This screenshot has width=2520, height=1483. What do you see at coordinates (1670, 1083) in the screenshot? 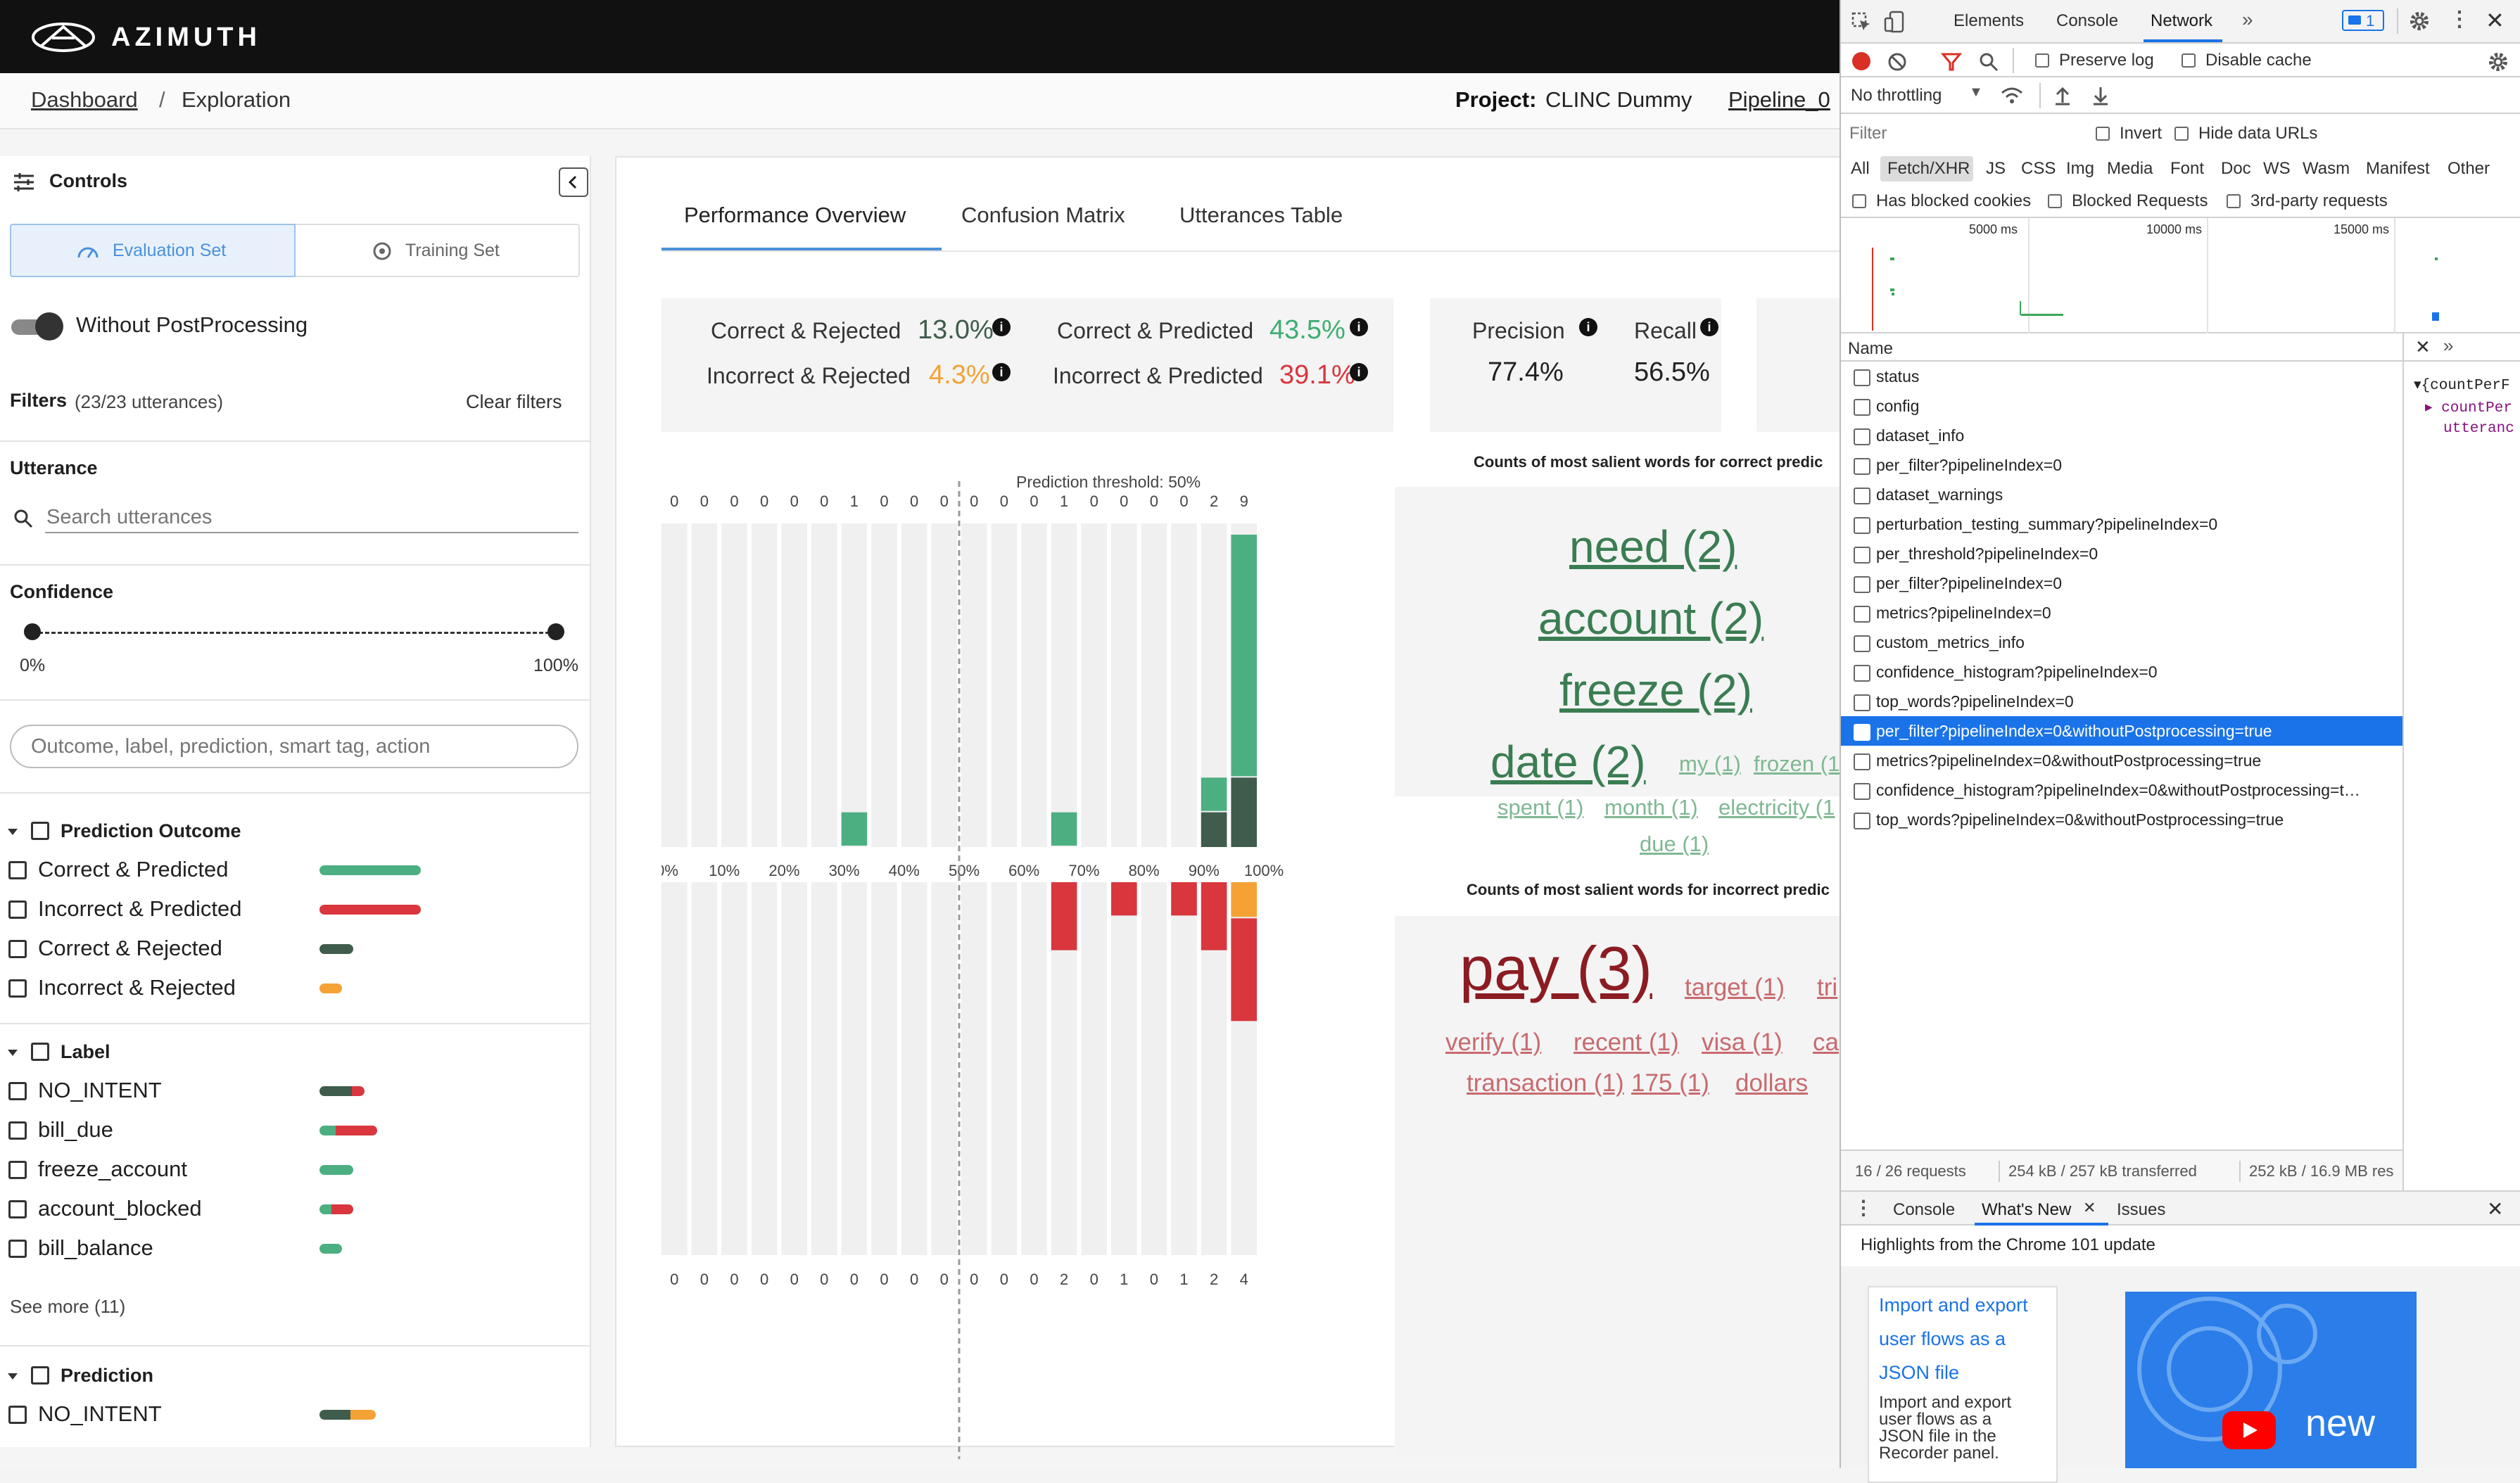
I see `word-link: 175 (1)` at bounding box center [1670, 1083].